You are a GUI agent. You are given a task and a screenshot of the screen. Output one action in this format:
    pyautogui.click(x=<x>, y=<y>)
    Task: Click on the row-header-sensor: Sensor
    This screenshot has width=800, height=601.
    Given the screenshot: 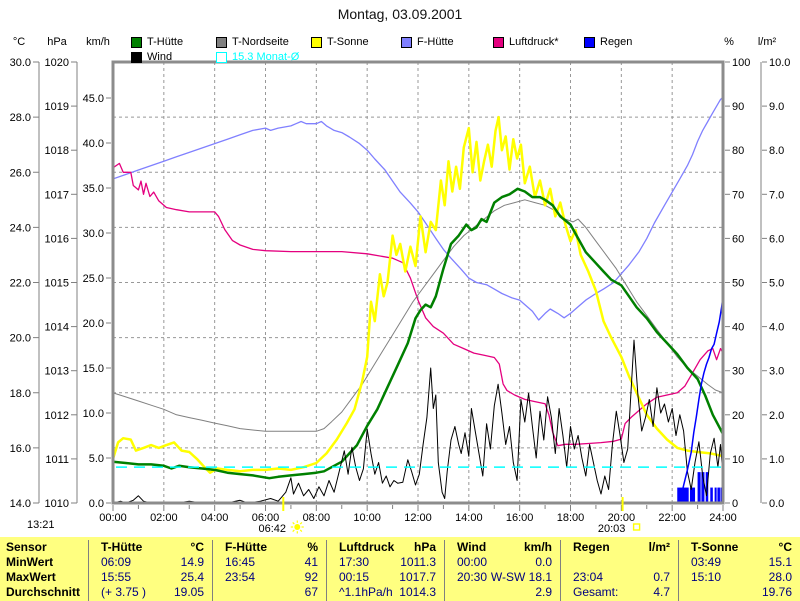 What is the action you would take?
    pyautogui.click(x=26, y=547)
    